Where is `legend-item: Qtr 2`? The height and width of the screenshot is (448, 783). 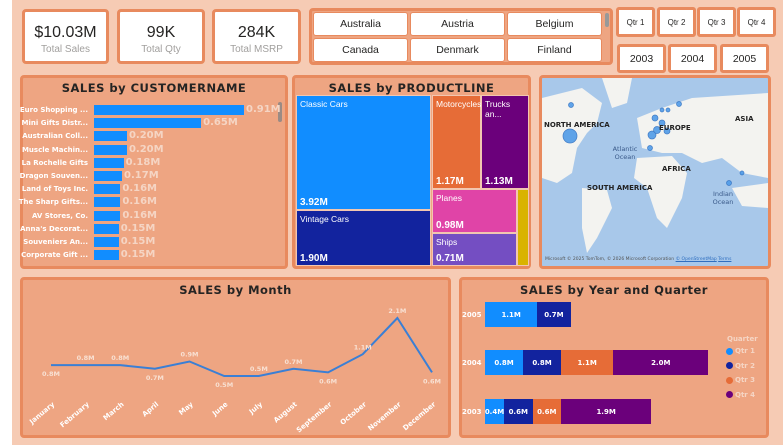
legend-item: Qtr 2 is located at coordinates (740, 366).